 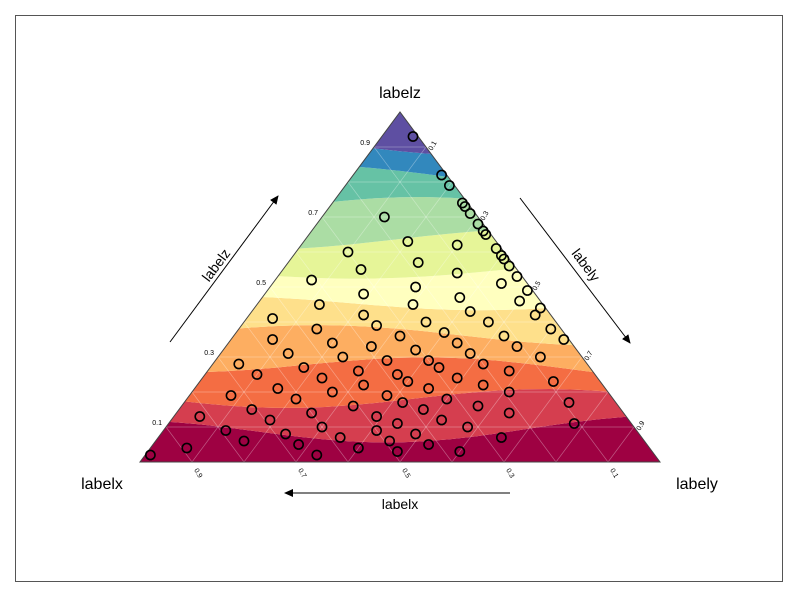 What do you see at coordinates (641, 426) in the screenshot?
I see `right-tick-label: 0.9` at bounding box center [641, 426].